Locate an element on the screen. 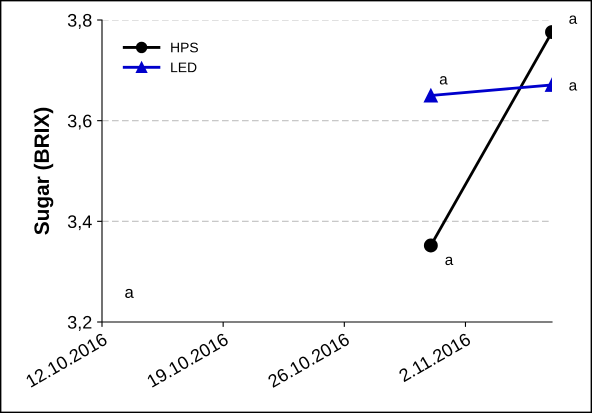  y-tick-label: 3,2 is located at coordinates (80, 323).